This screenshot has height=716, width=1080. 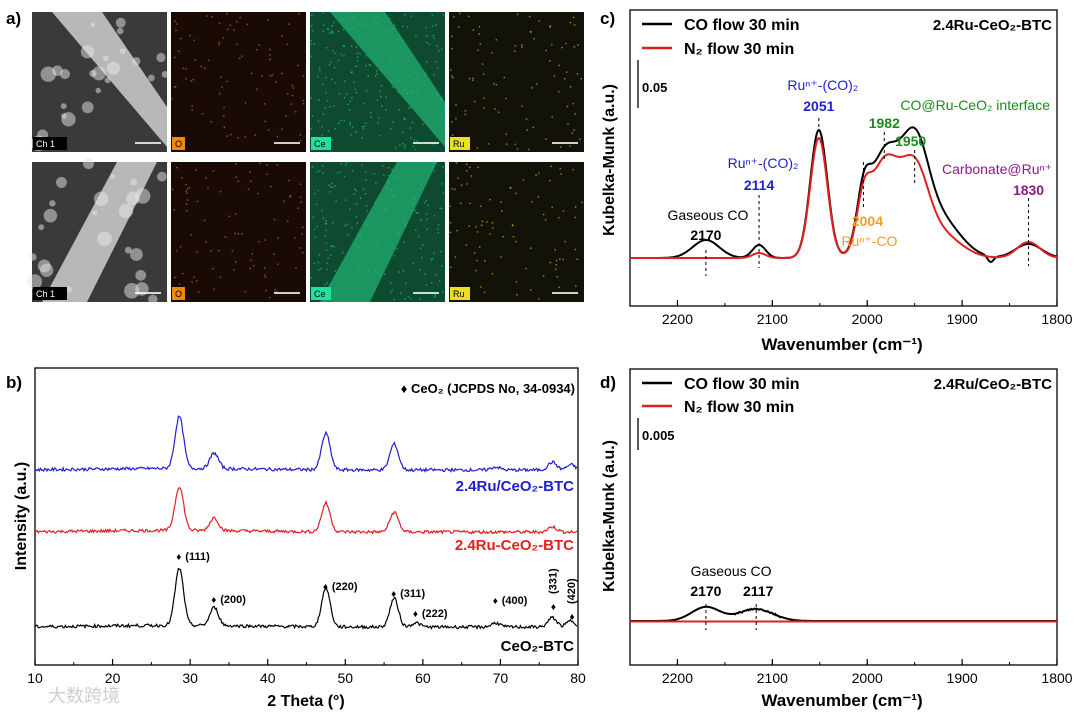 I want to click on panel-b-label: b), so click(x=14, y=382).